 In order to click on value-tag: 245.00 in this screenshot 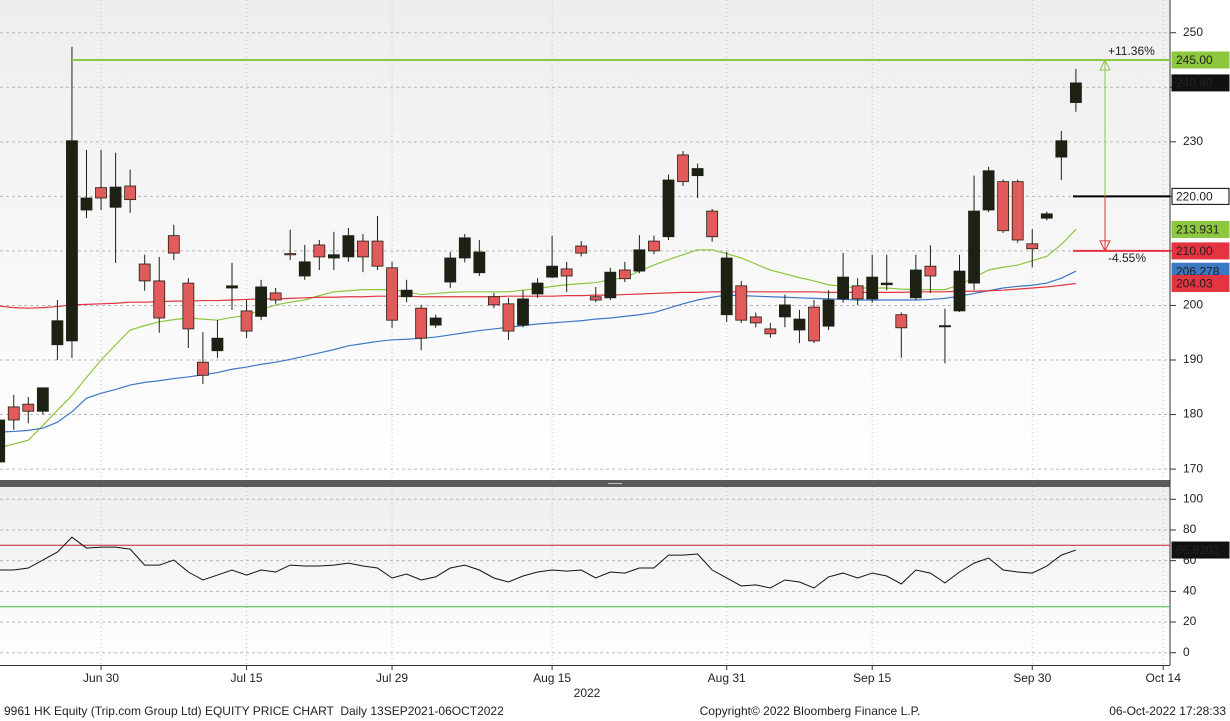, I will do `click(1194, 60)`.